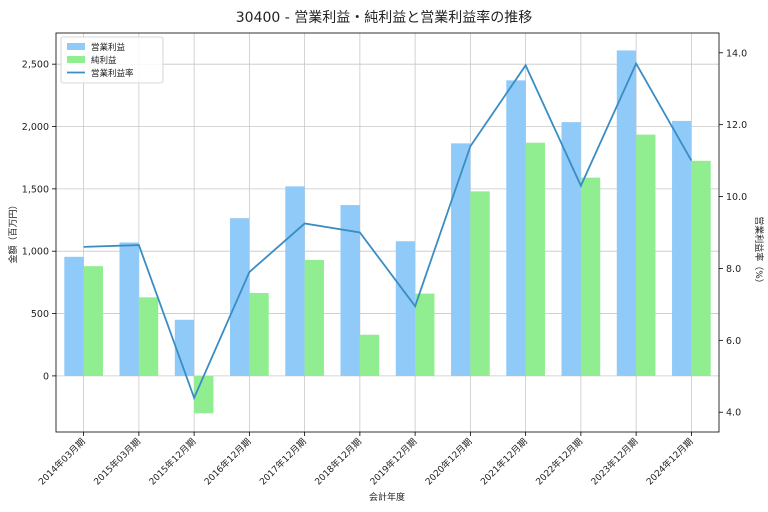 The width and height of the screenshot is (768, 512). Describe the element at coordinates (62, 462) in the screenshot. I see `x-tick-label: 2014年03月期` at that location.